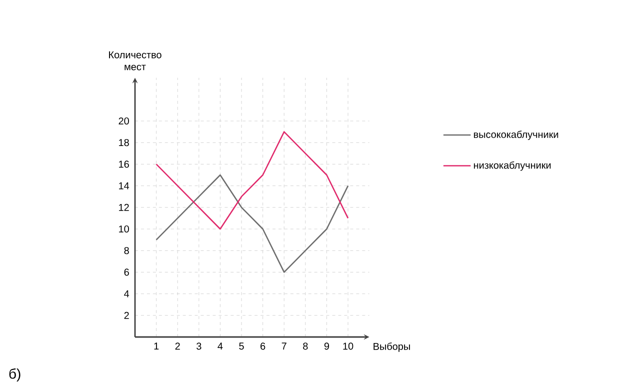 The height and width of the screenshot is (389, 641). What do you see at coordinates (305, 346) in the screenshot?
I see `x-tick-label: 8` at bounding box center [305, 346].